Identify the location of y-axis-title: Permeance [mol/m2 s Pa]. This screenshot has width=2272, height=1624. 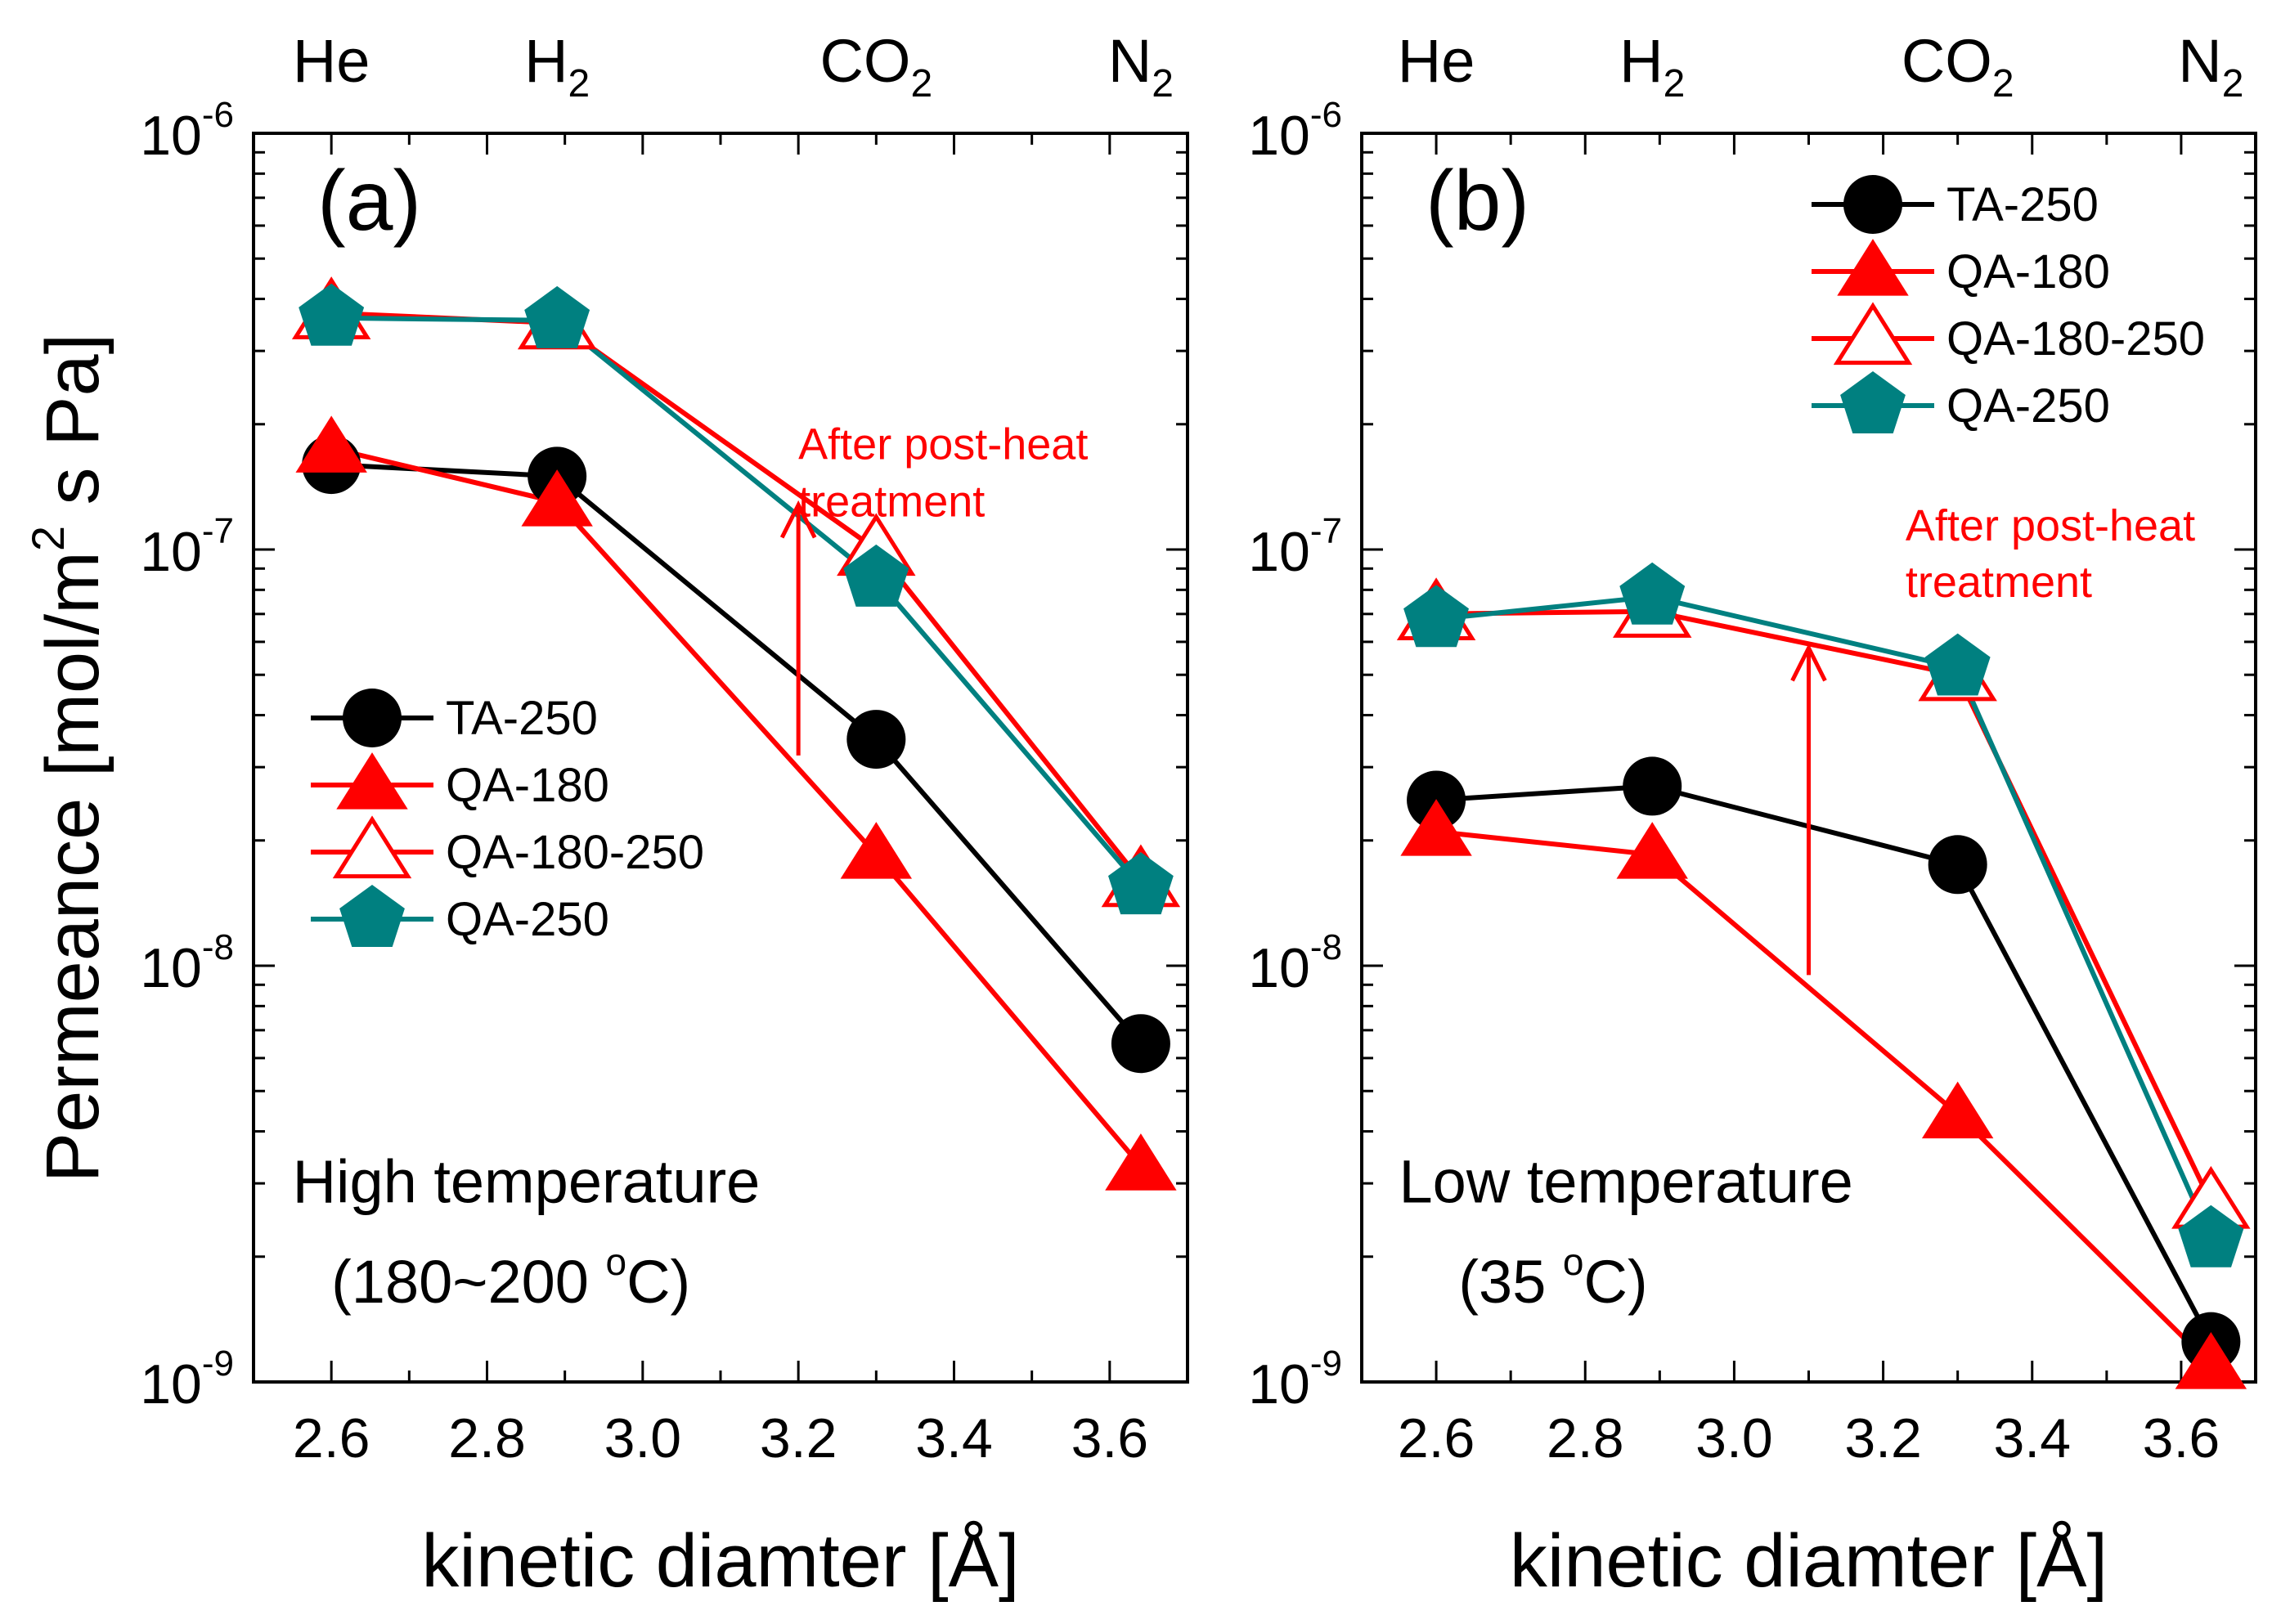
(68, 758).